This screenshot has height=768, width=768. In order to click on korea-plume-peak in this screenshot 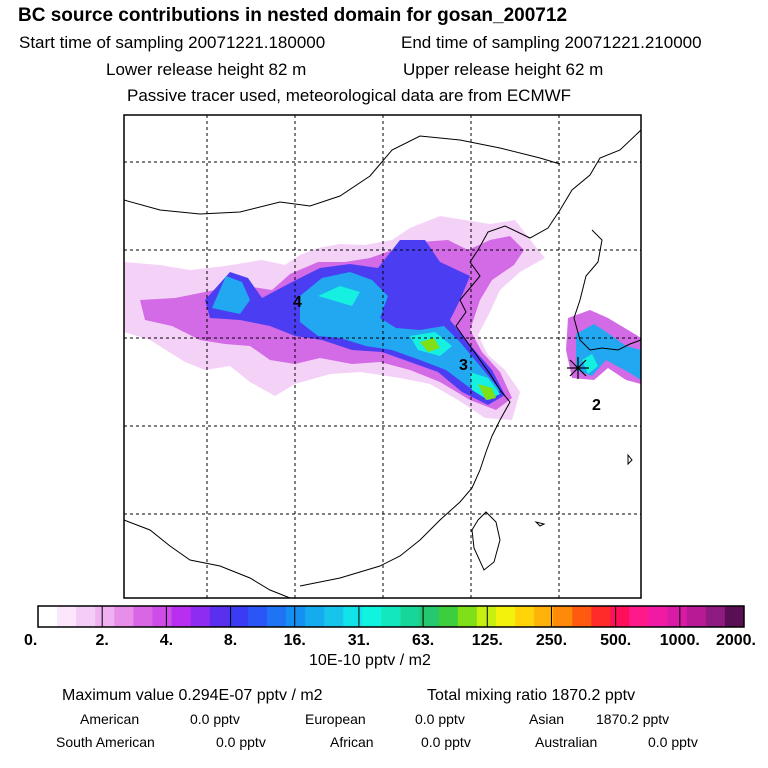, I will do `click(590, 364)`.